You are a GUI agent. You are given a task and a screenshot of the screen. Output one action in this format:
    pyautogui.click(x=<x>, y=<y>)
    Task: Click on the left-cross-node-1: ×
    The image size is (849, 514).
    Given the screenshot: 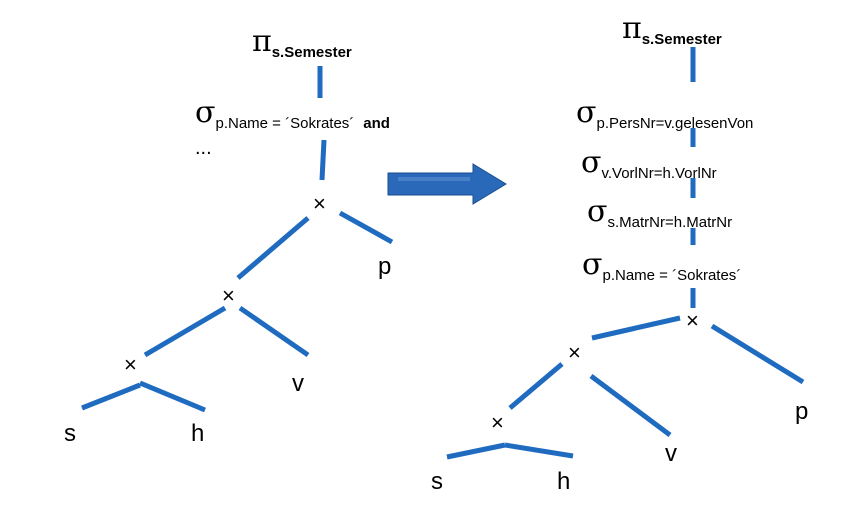 What is the action you would take?
    pyautogui.click(x=319, y=203)
    